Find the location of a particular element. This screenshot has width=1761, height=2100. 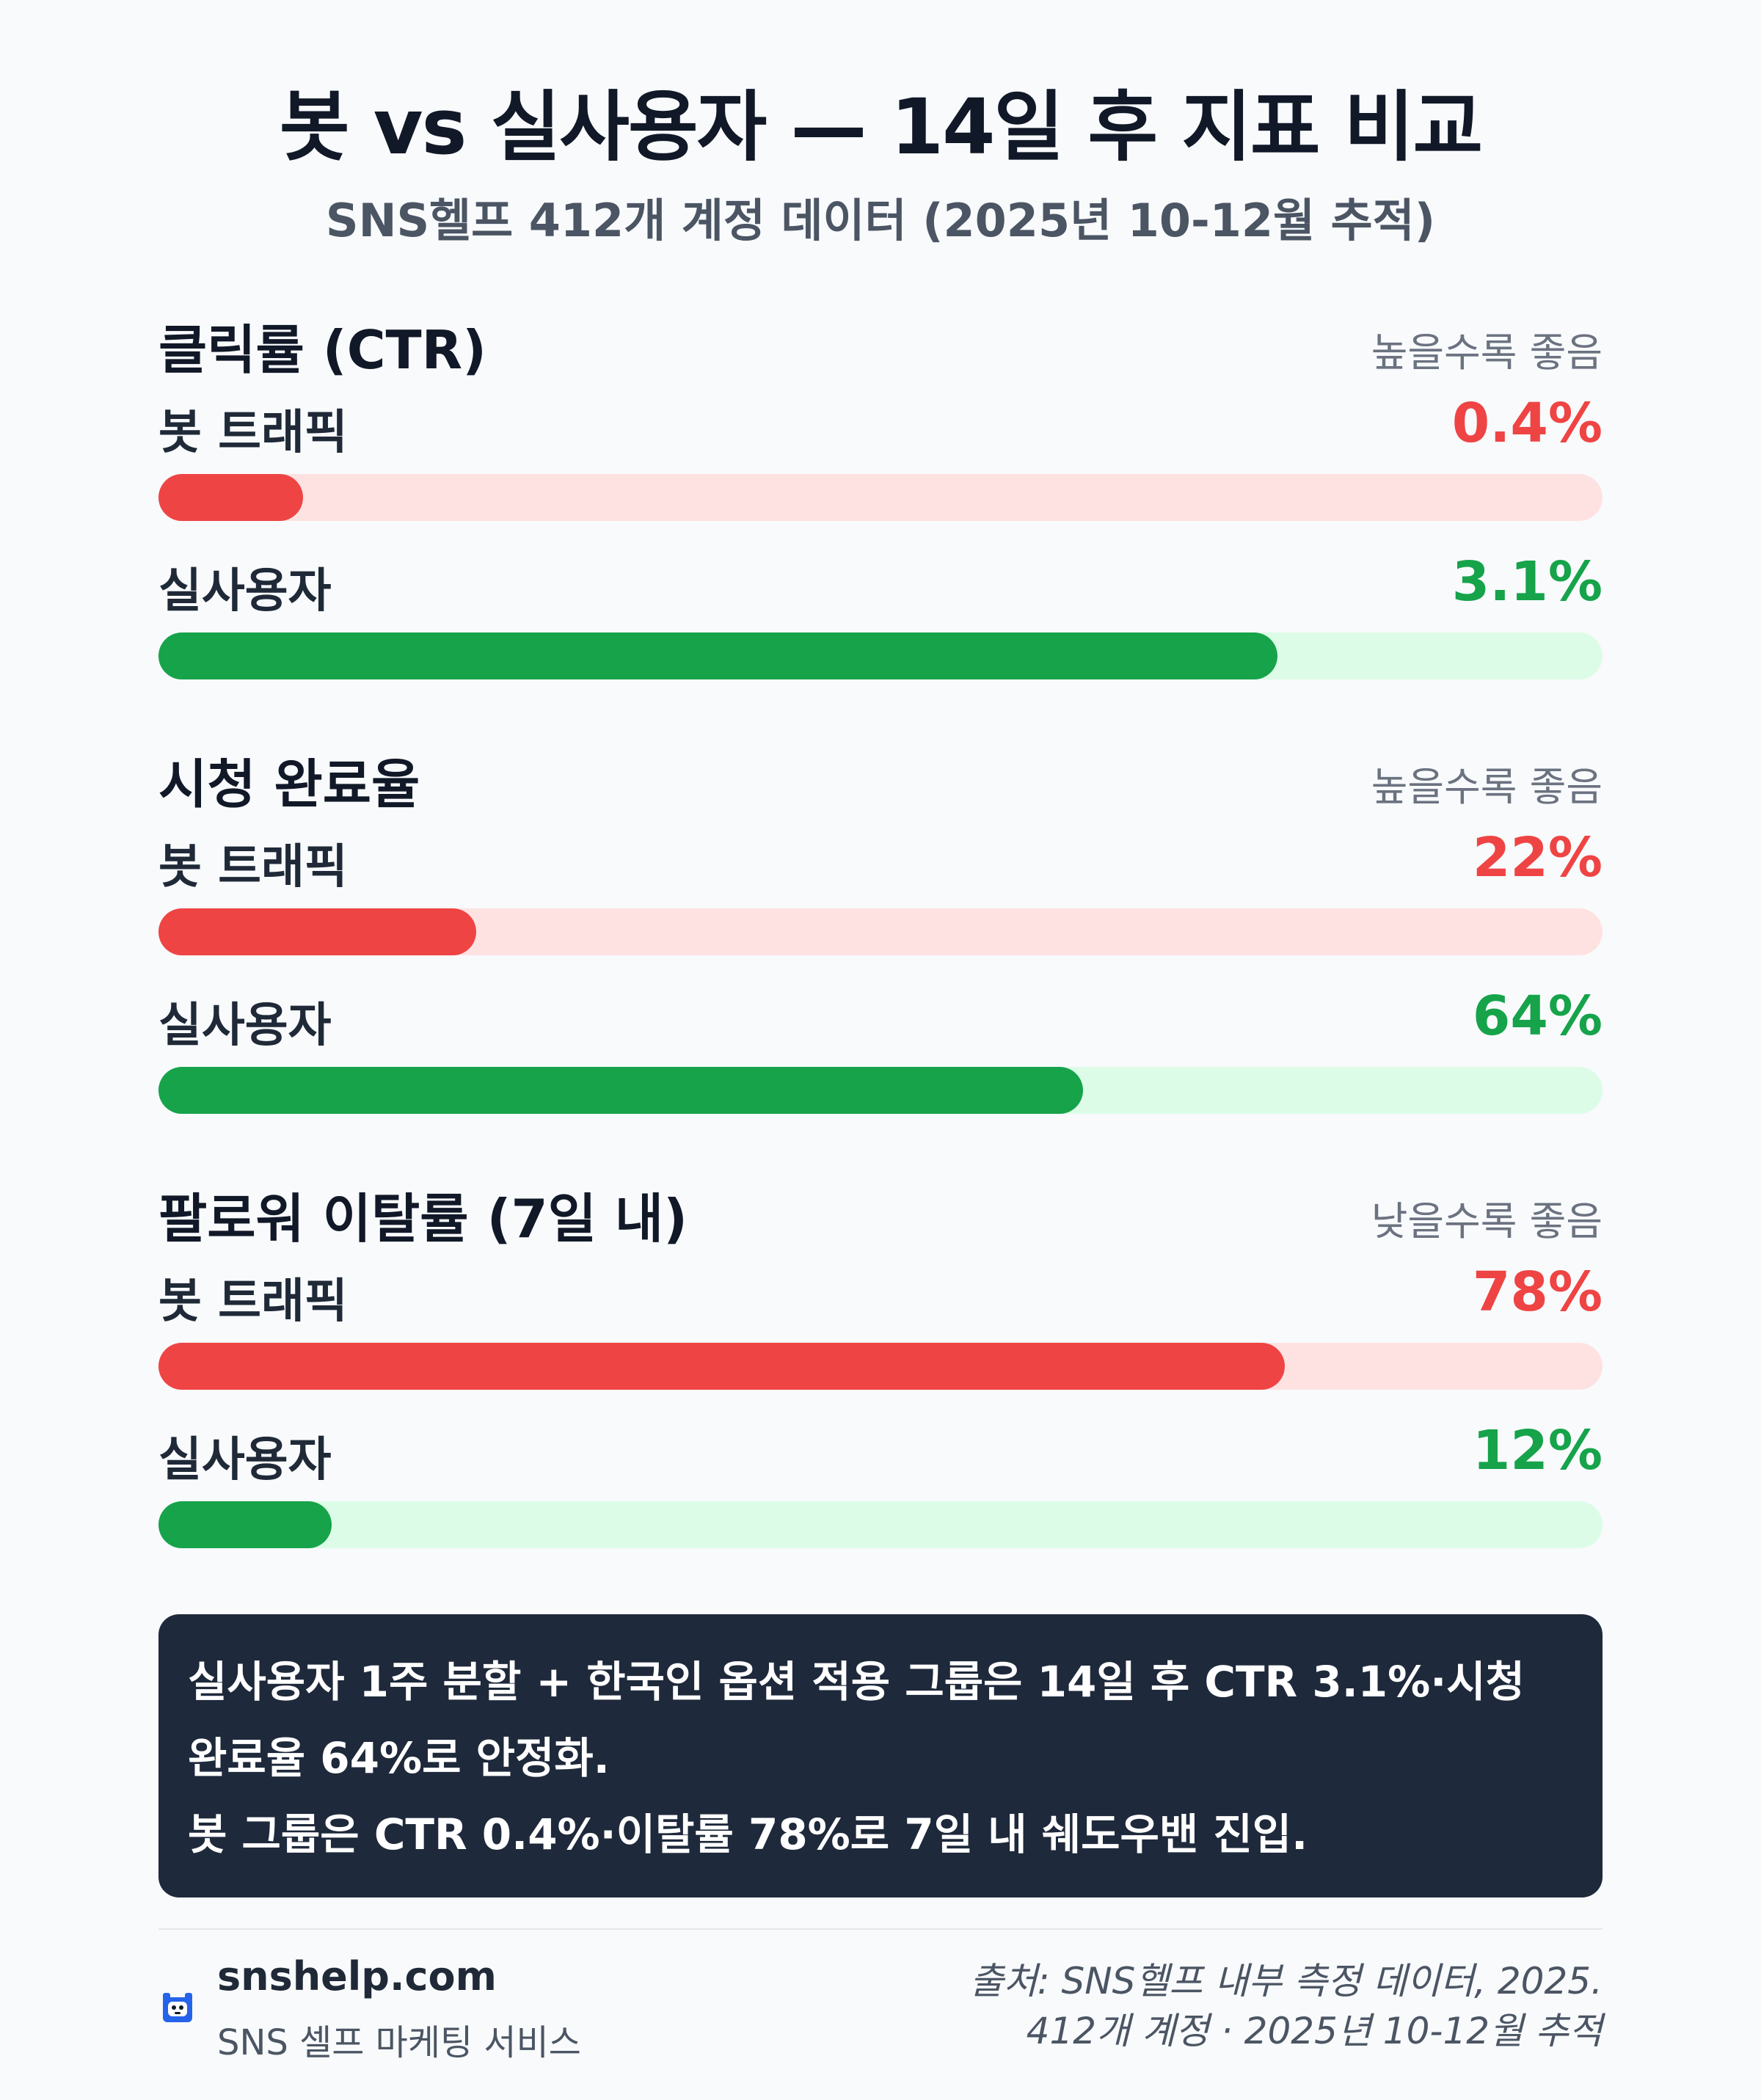

bar-row-real: 실사용자 3.1% is located at coordinates (880, 631).